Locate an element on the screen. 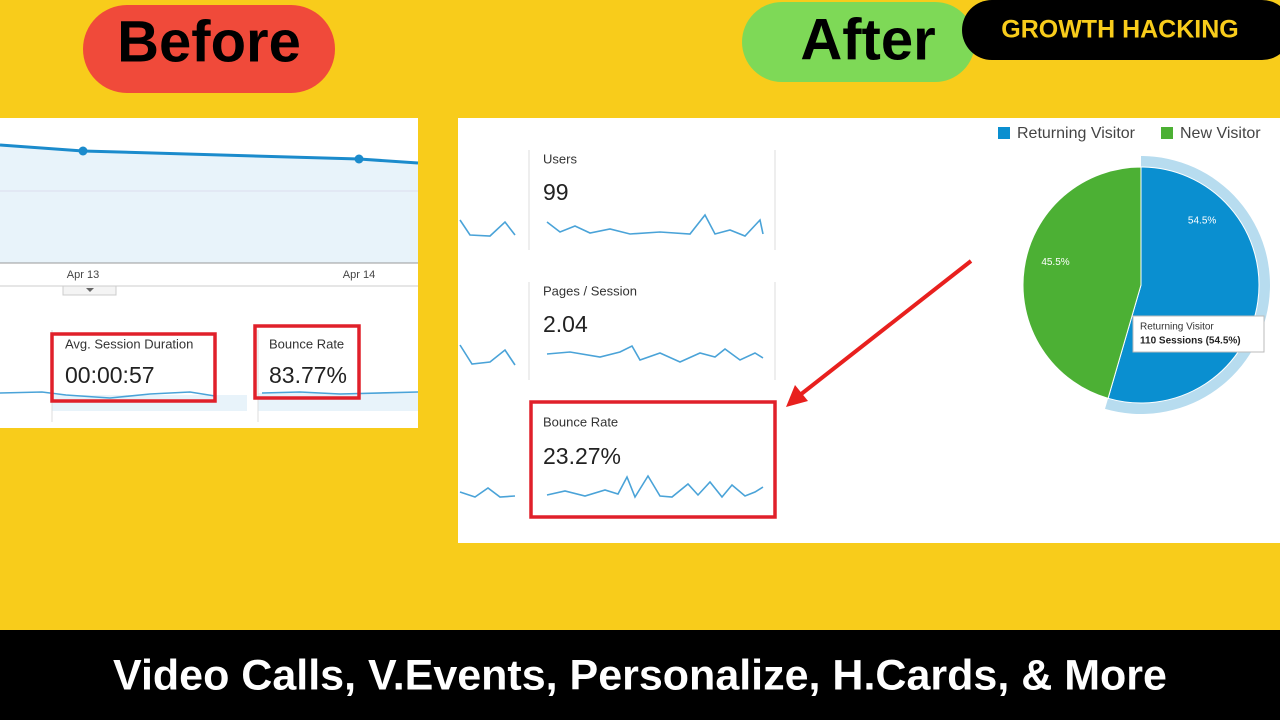 The width and height of the screenshot is (1280, 720). badge-text: GROWTH HACKING is located at coordinates (1119, 30).